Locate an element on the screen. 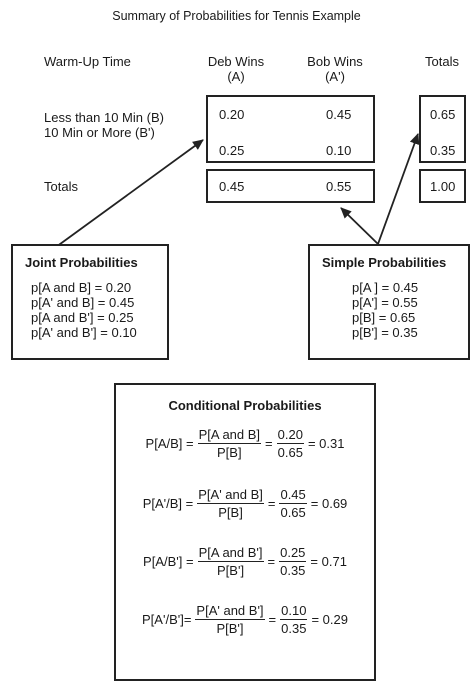 This screenshot has height=686, width=473. formula-fraction: P[A' and B'] P[B'] is located at coordinates (230, 619).